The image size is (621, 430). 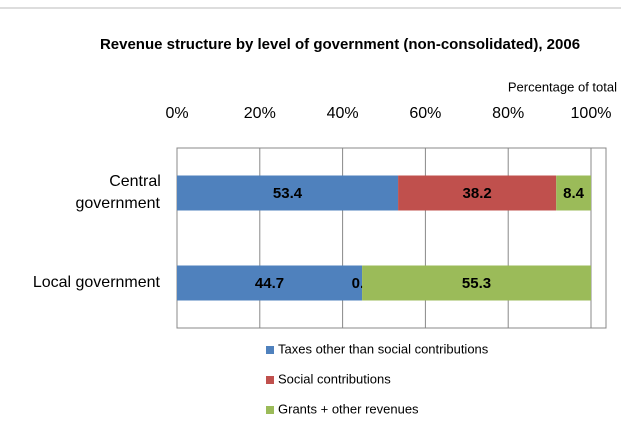 I want to click on data-label: 53.4, so click(x=288, y=193).